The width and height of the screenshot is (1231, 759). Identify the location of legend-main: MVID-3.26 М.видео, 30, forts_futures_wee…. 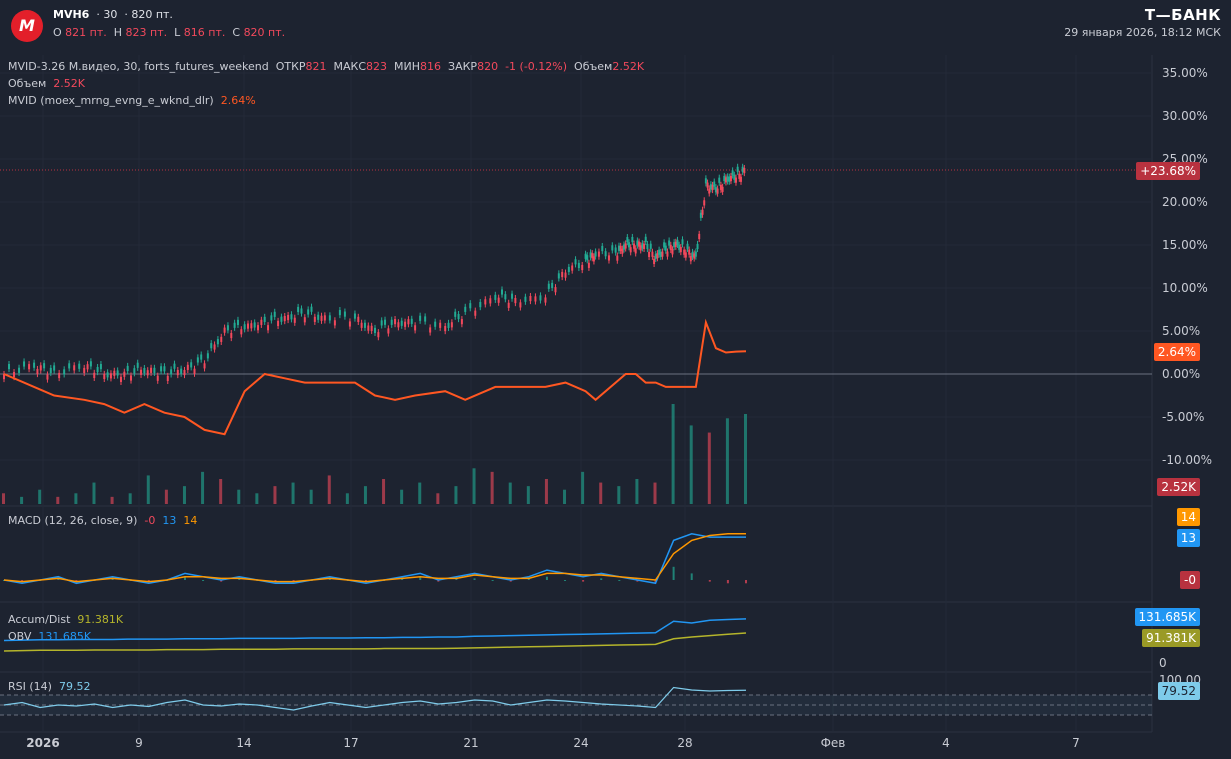
(326, 66).